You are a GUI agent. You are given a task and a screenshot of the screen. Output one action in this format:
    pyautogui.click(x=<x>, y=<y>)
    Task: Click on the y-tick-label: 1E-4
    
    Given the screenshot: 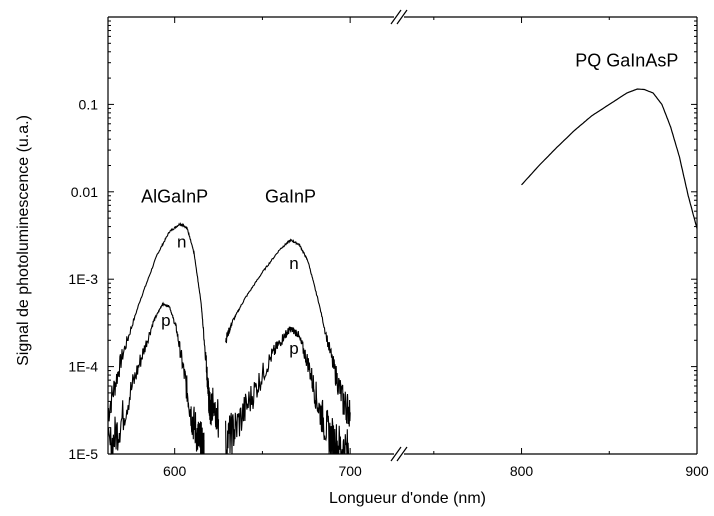 What is the action you would take?
    pyautogui.click(x=83, y=367)
    